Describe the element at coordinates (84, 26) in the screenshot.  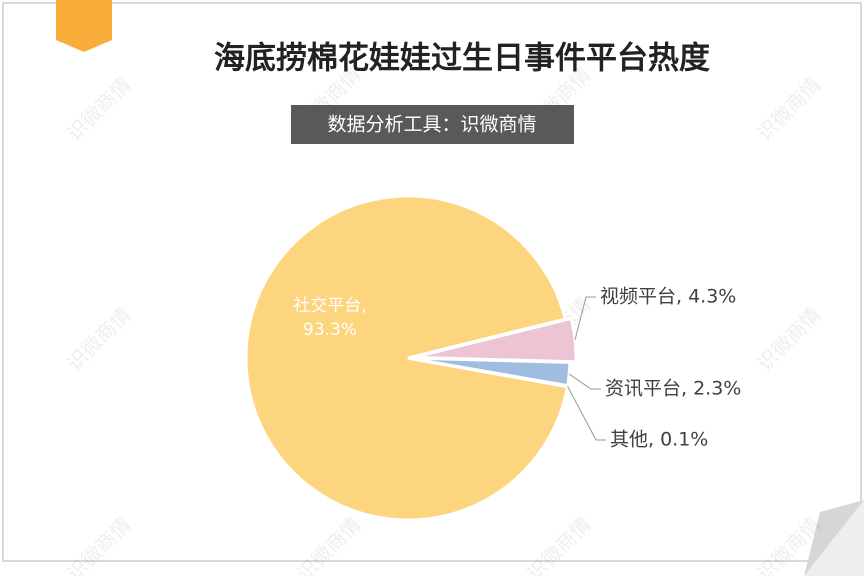
I see `corner-tag` at that location.